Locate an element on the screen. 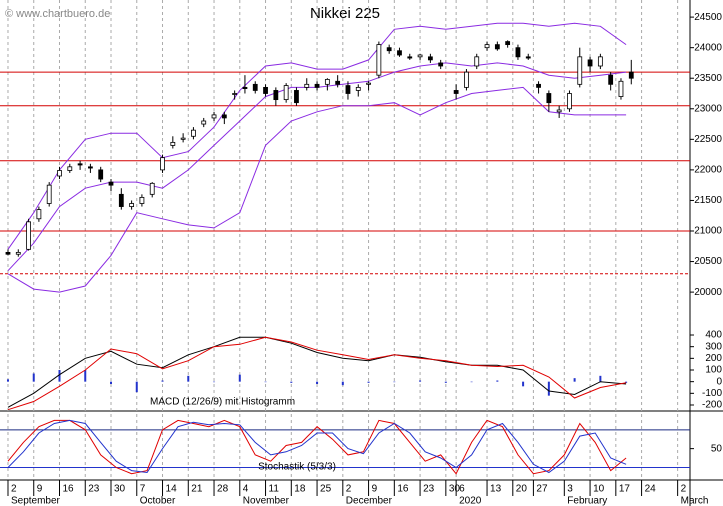 This screenshot has width=723, height=506. x-tick-label: 27 is located at coordinates (542, 489).